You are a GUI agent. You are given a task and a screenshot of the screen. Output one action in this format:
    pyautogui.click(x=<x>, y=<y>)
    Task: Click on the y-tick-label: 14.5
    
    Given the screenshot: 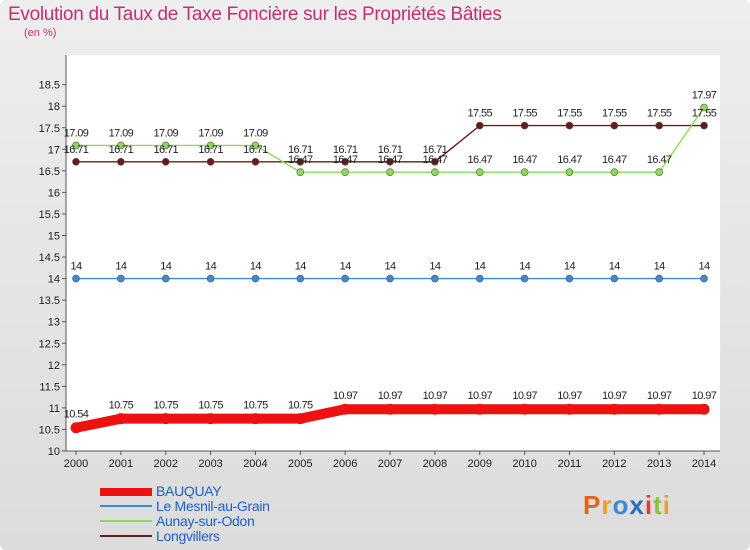 What is the action you would take?
    pyautogui.click(x=49, y=258)
    